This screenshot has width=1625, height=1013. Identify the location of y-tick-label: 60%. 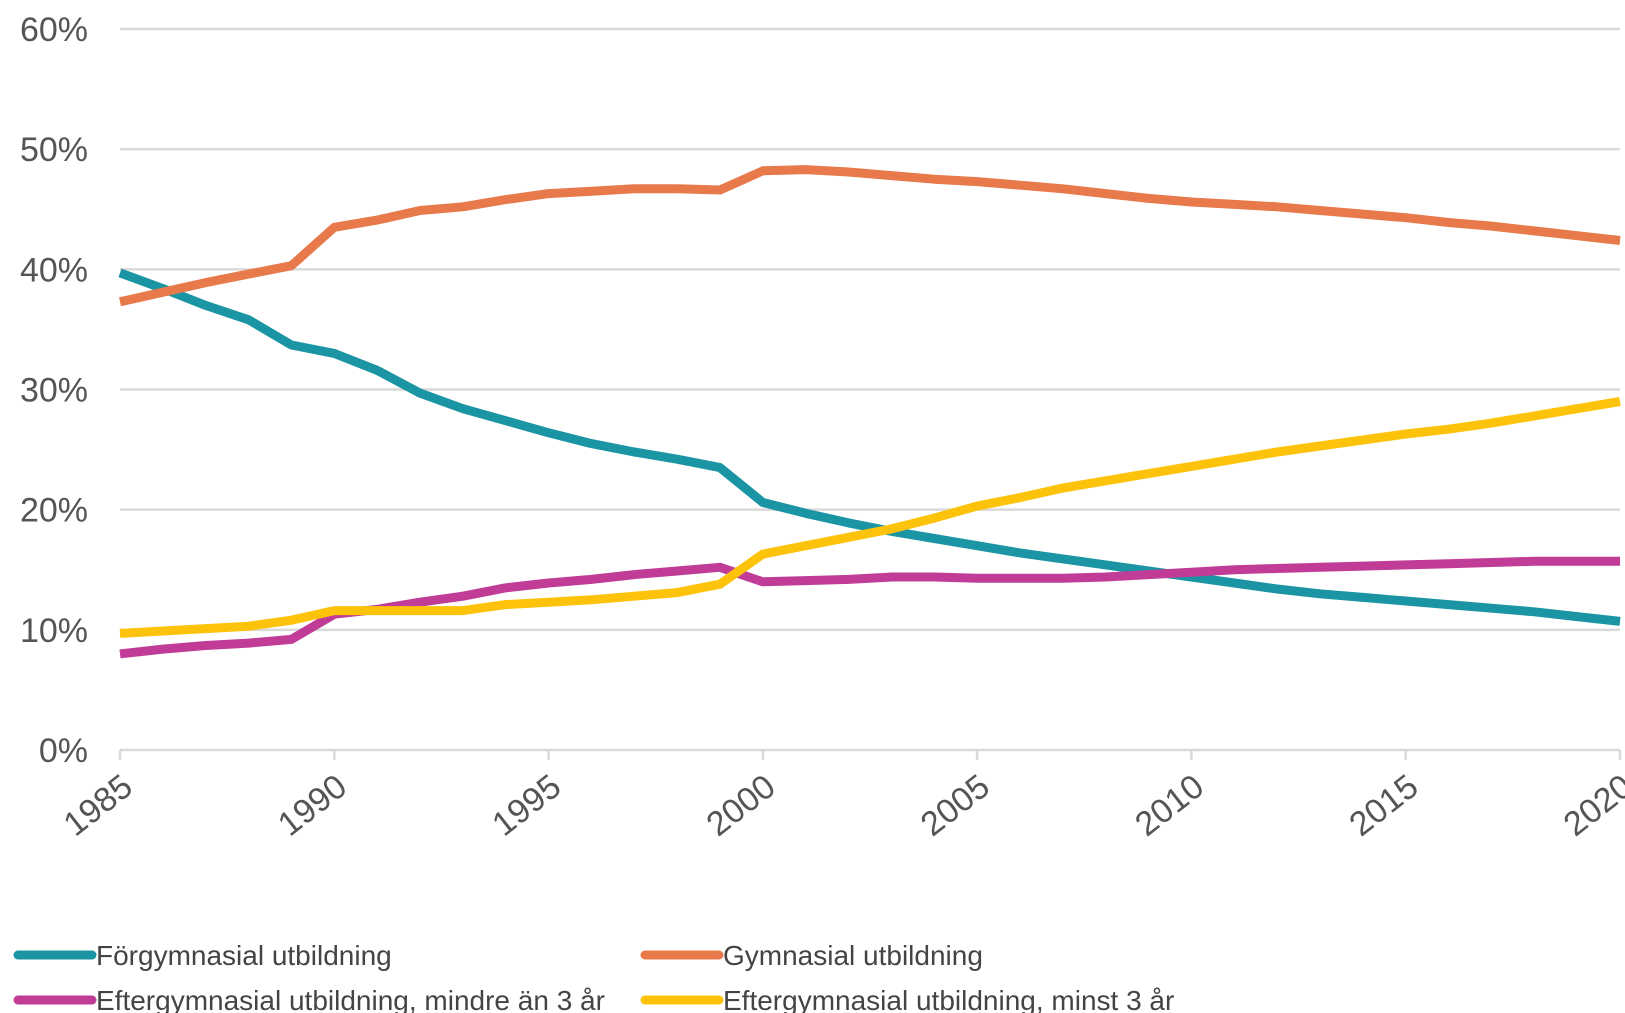
(54, 30).